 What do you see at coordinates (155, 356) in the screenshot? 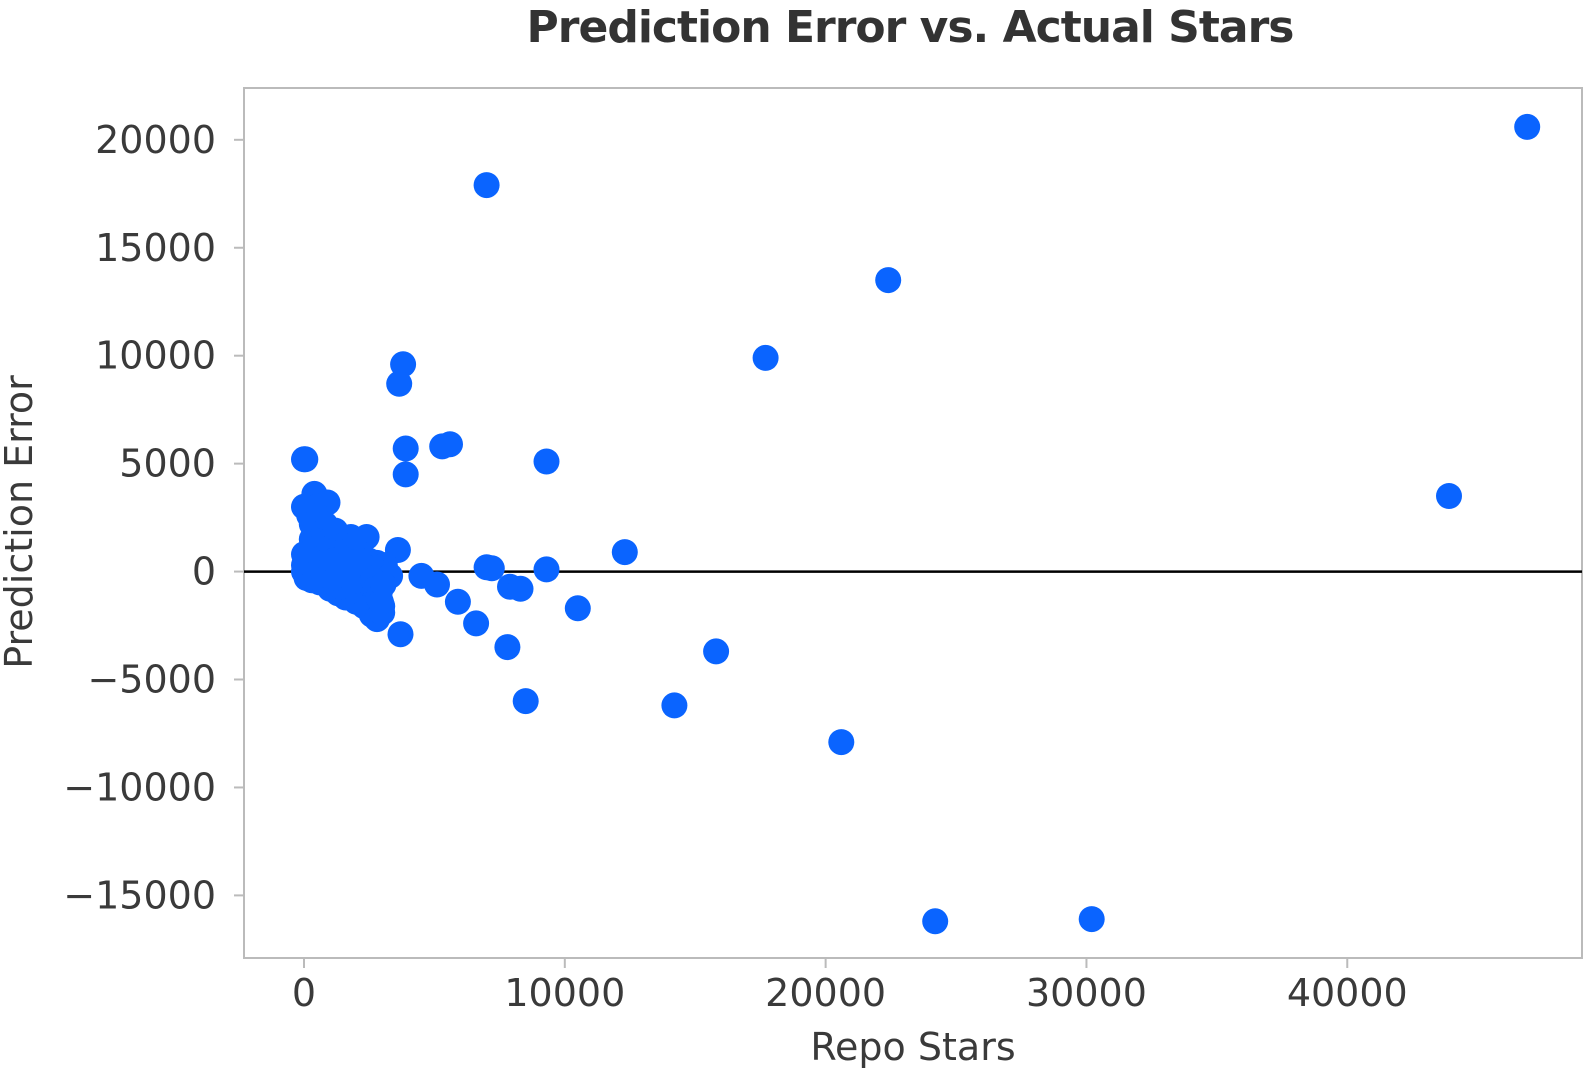
I see `y-tick-label: 10000` at bounding box center [155, 356].